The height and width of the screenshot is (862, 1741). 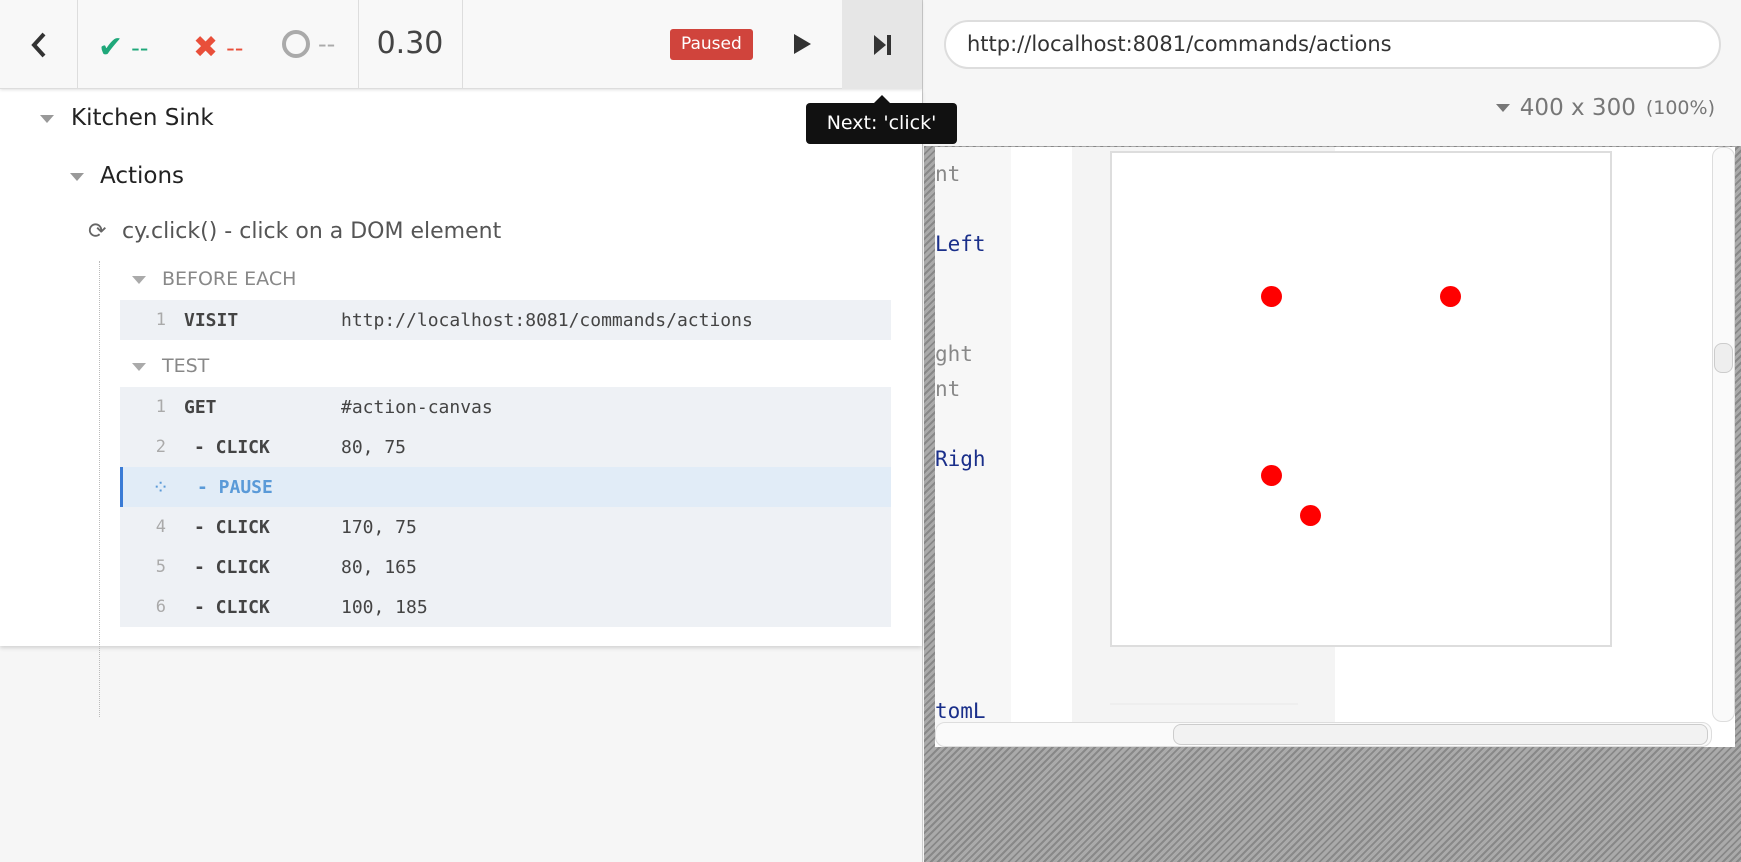 What do you see at coordinates (881, 119) in the screenshot?
I see `next-tooltip: Next: 'click'` at bounding box center [881, 119].